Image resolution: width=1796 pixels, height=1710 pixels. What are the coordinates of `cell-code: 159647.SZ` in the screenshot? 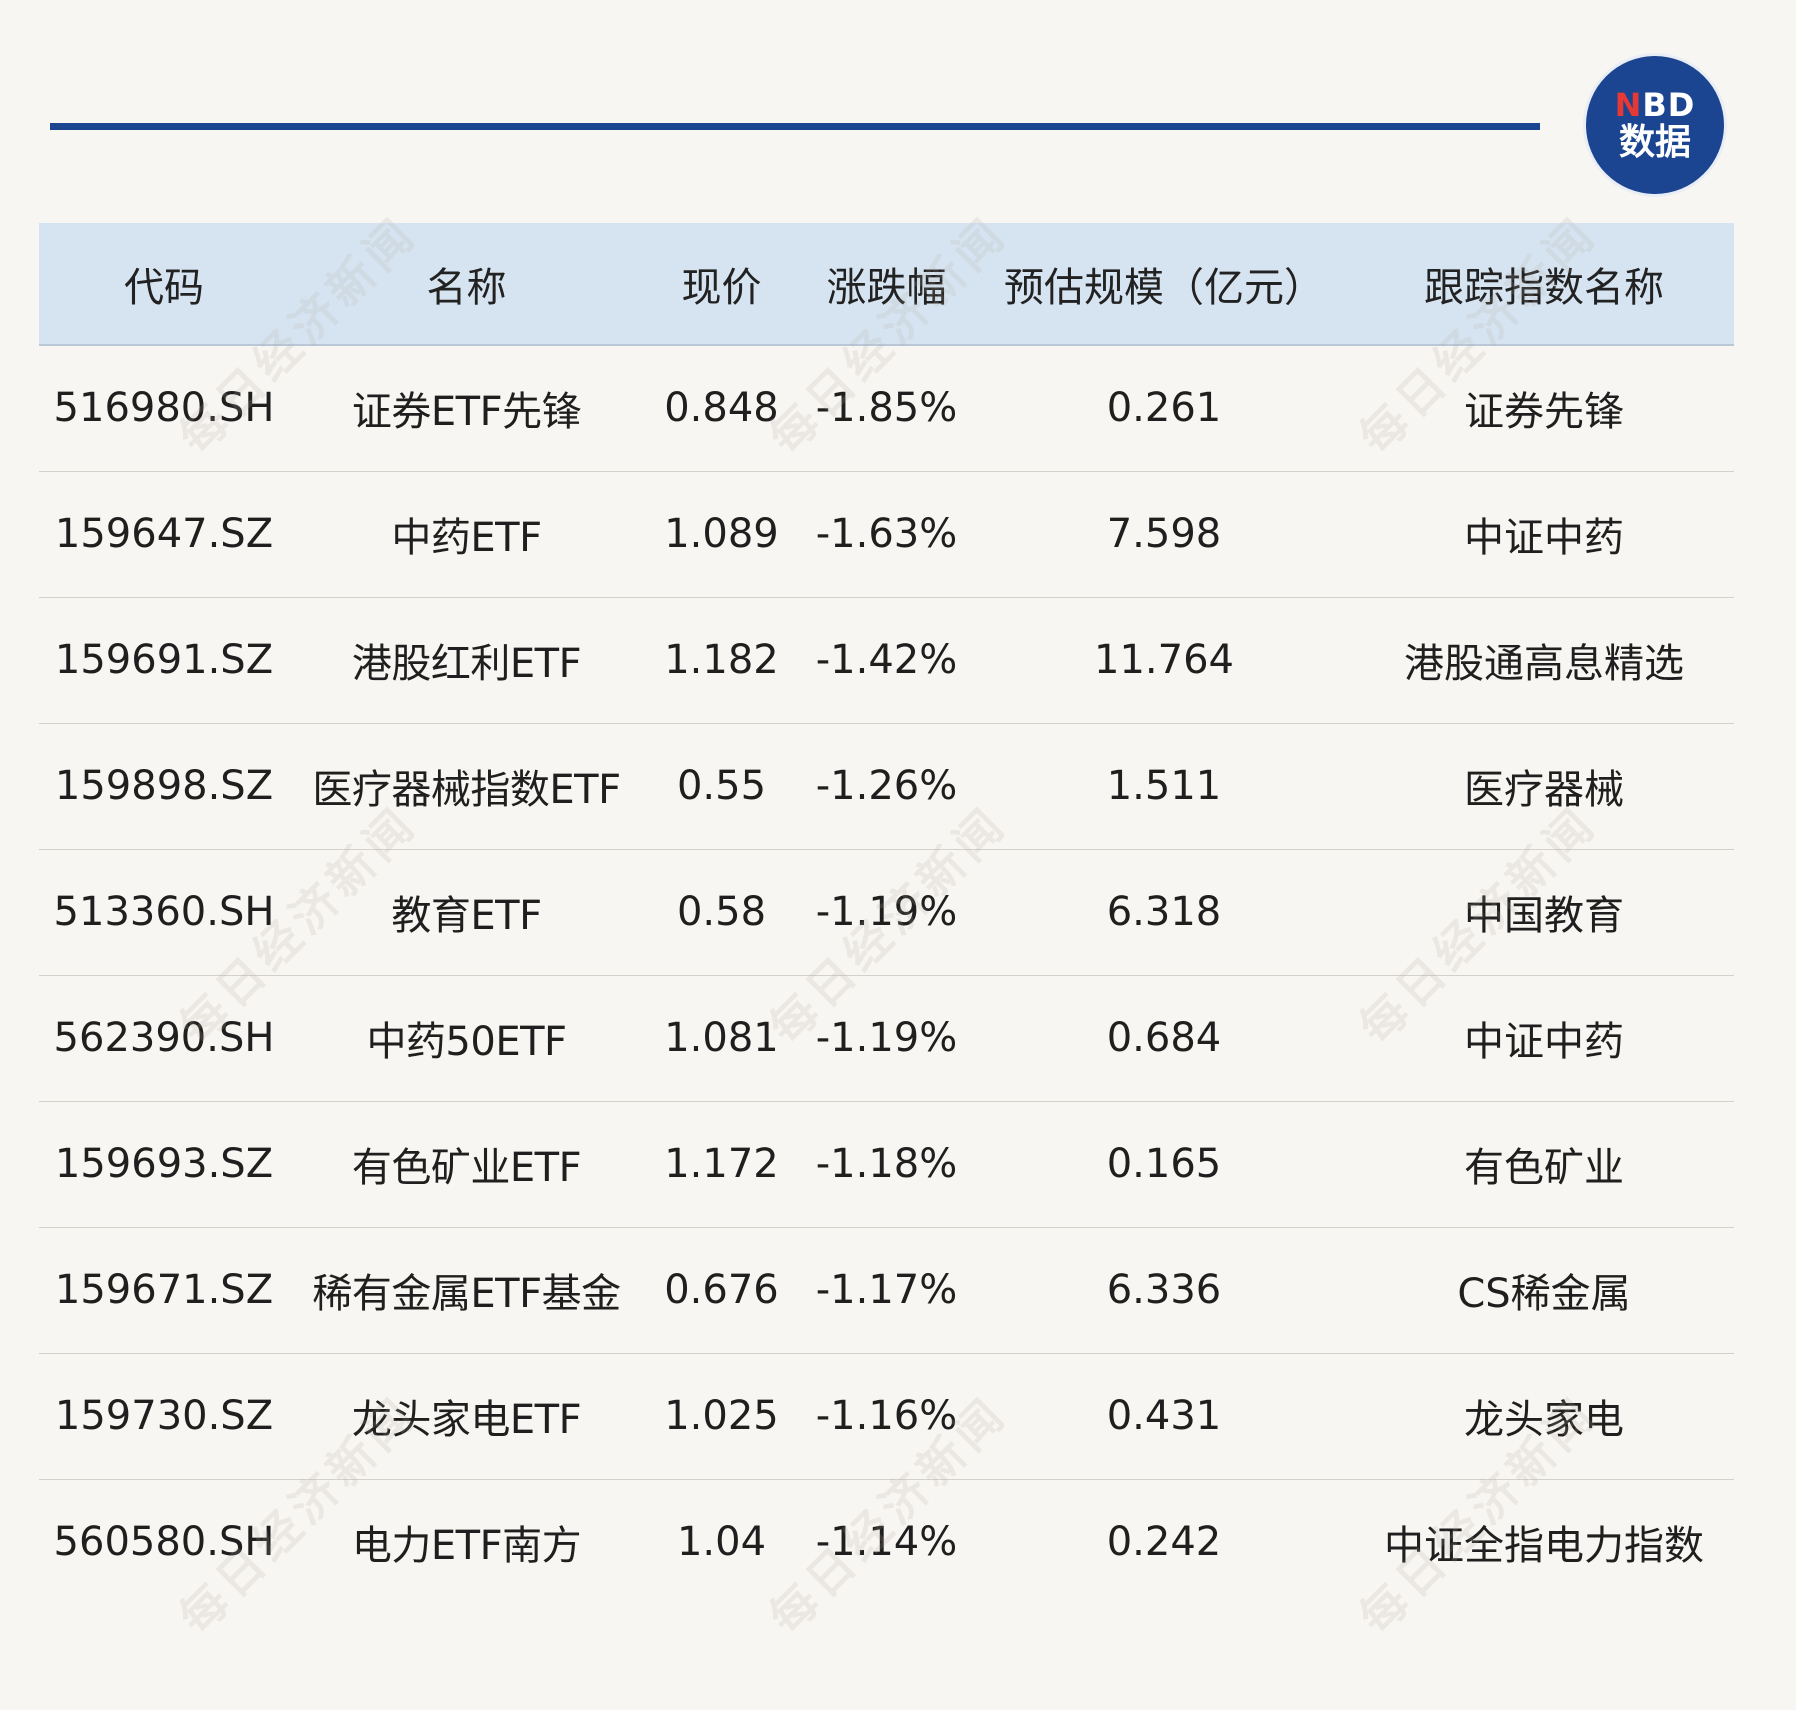 It's located at (164, 534).